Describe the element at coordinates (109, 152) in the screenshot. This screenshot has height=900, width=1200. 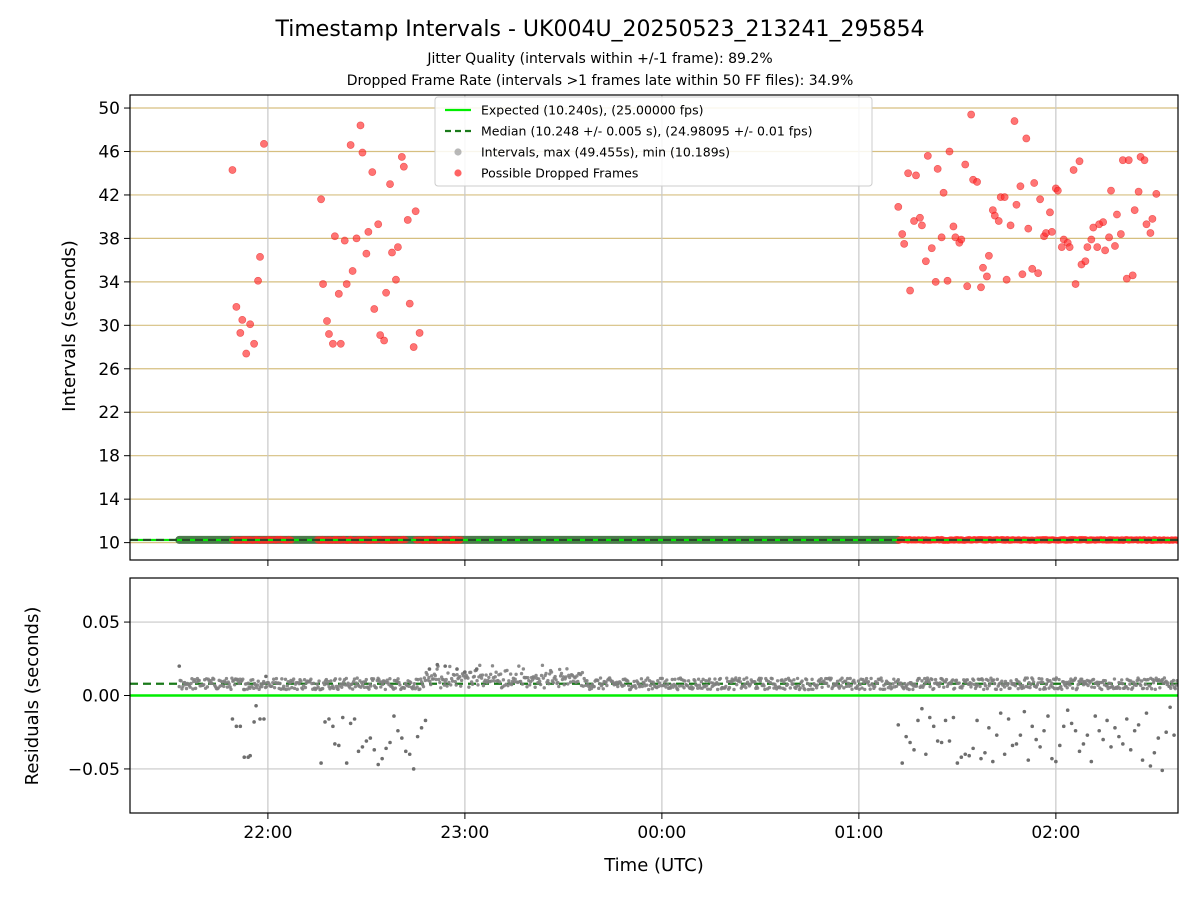
I see `top-y-tick-label: 46` at that location.